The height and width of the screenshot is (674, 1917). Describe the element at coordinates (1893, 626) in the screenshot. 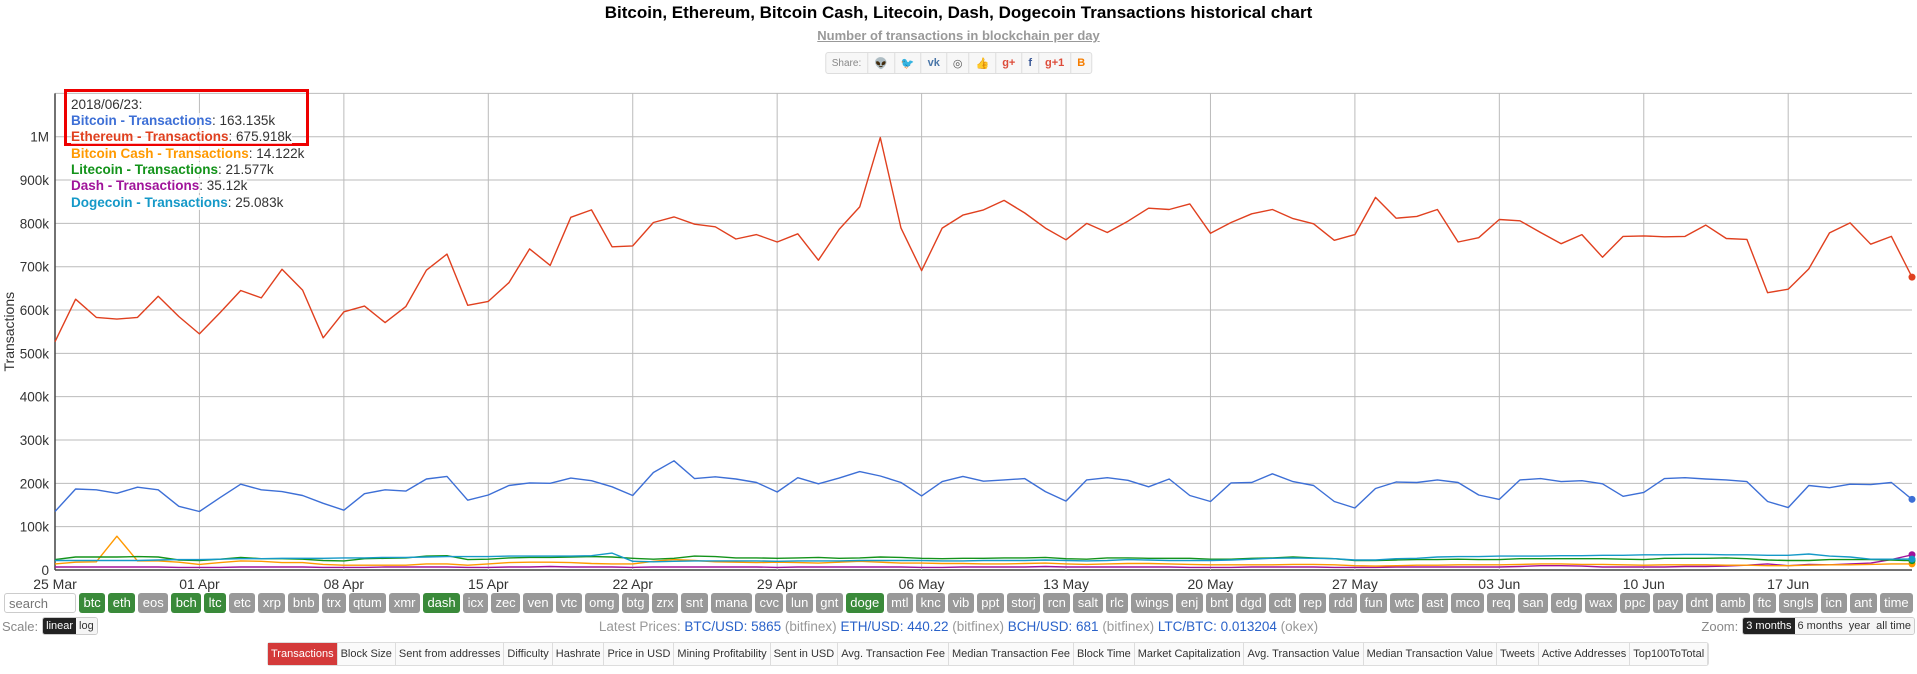

I see `zoom-all-time-button: all time` at that location.